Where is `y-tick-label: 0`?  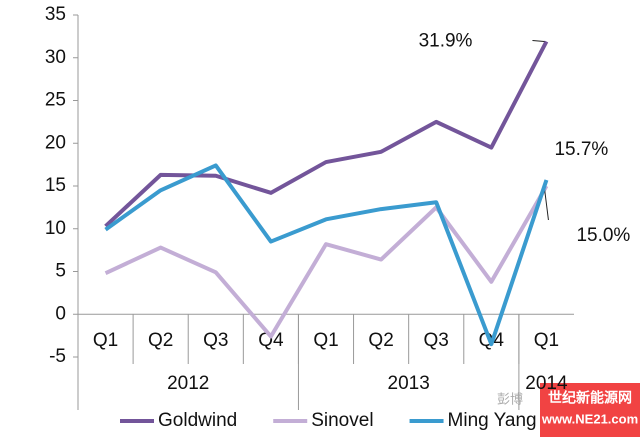
y-tick-label: 0 is located at coordinates (60, 313).